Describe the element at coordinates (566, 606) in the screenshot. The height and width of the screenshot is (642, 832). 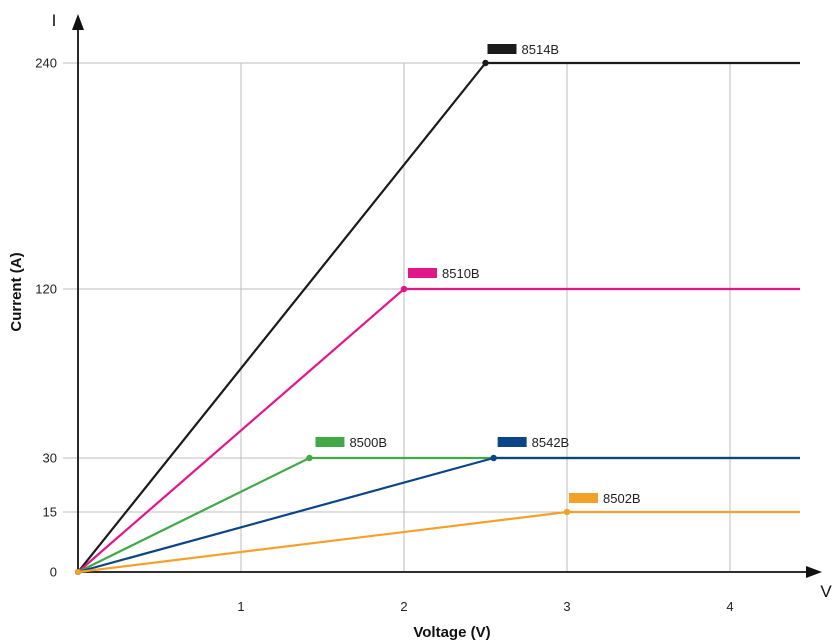
I see `x-tick-label: 3` at that location.